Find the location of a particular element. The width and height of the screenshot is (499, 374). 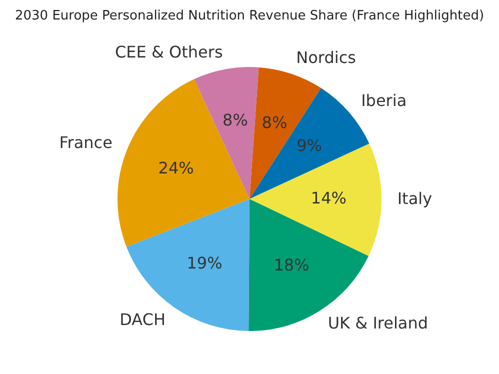

chart-title: 2030 Europe Personalized Nutrition Revenue Share (France Highlighted) is located at coordinates (249, 16).